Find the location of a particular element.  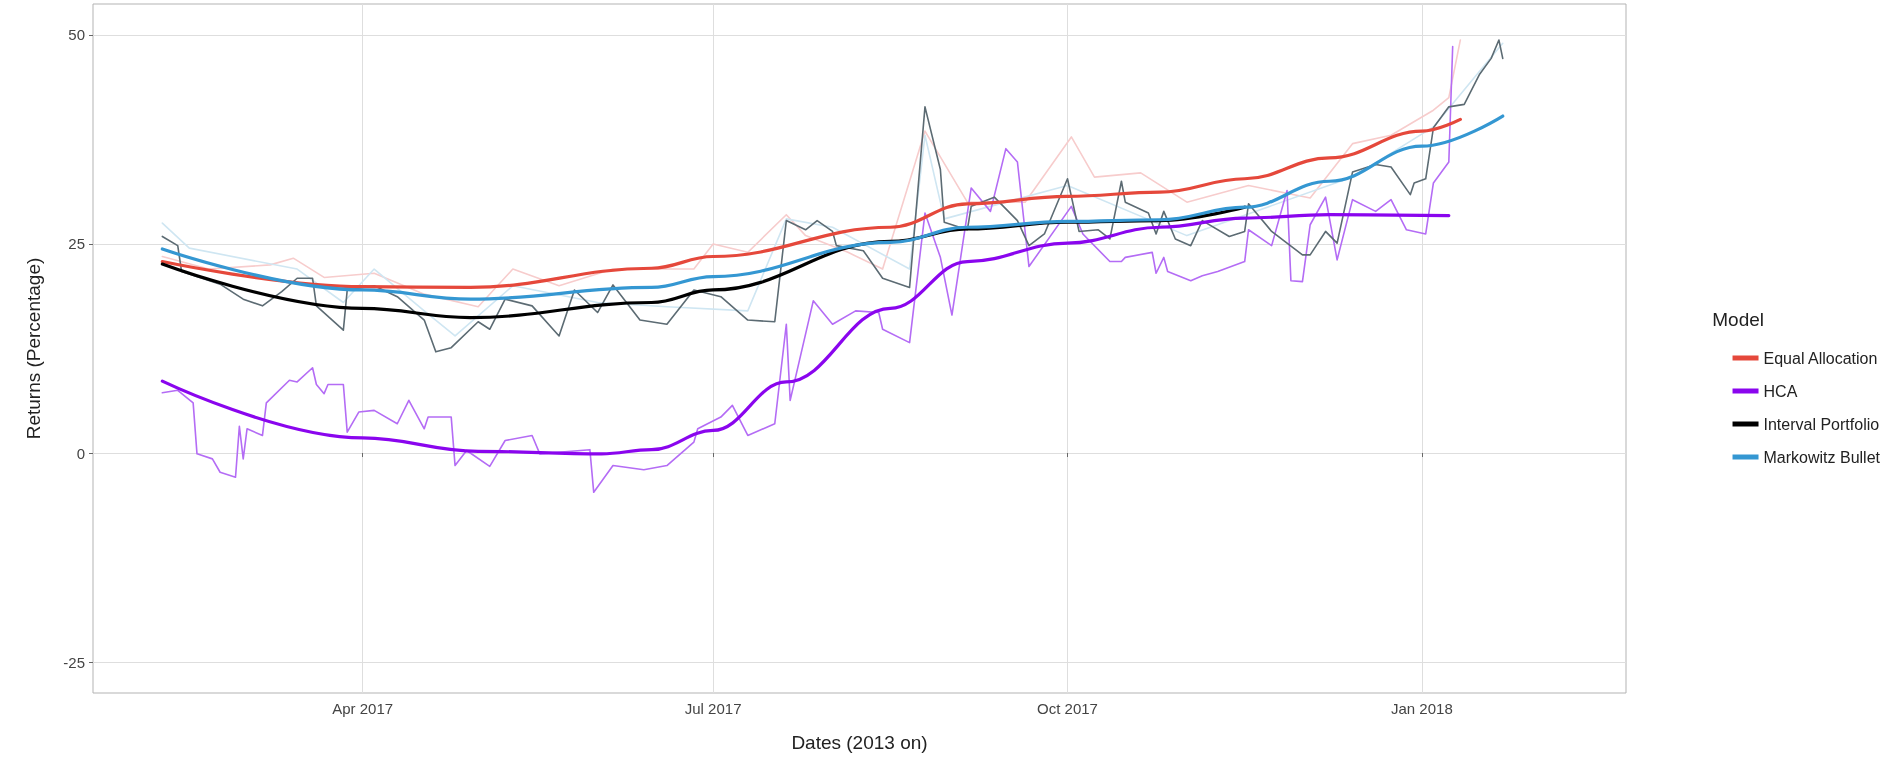

y-tick-label: 25 is located at coordinates (76, 244).